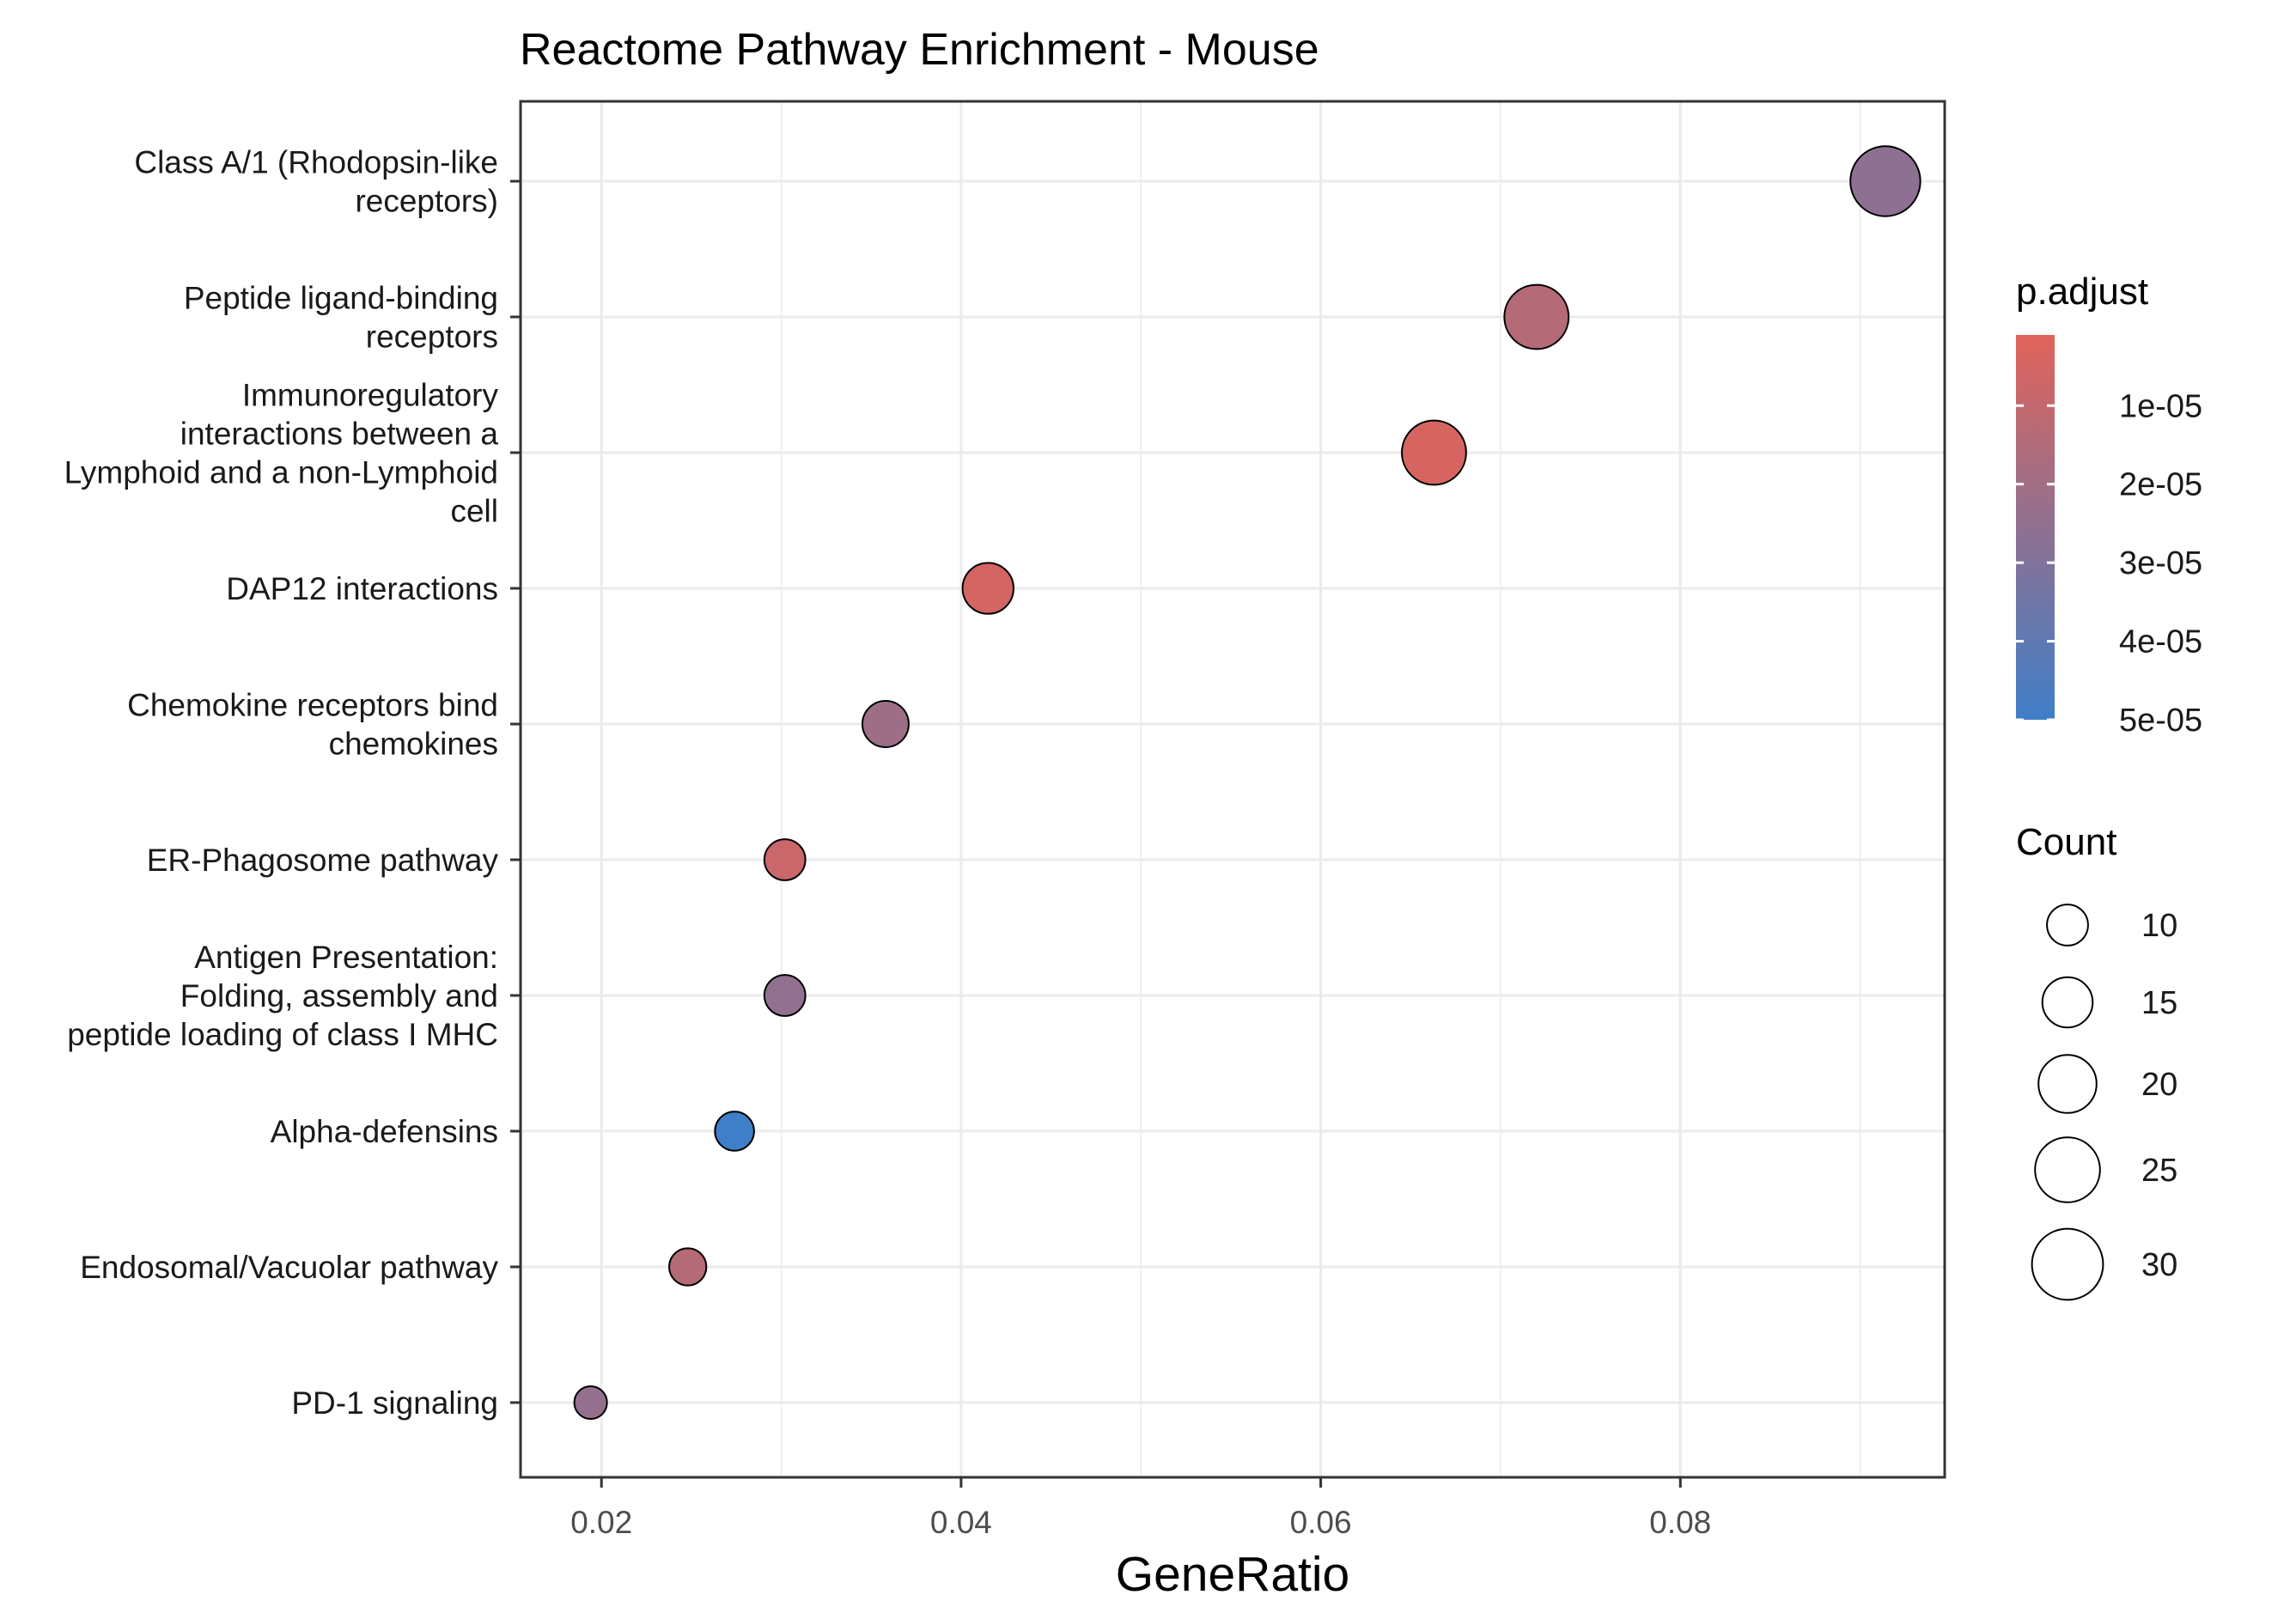 This screenshot has width=2296, height=1613. What do you see at coordinates (2160, 563) in the screenshot?
I see `color-legend-label: 3e-05` at bounding box center [2160, 563].